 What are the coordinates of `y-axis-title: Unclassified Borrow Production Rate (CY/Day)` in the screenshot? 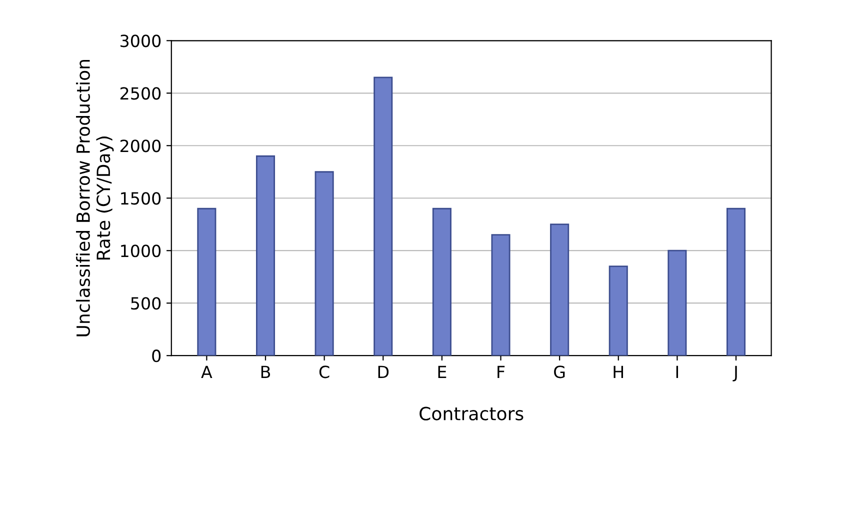 It's located at (95, 198).